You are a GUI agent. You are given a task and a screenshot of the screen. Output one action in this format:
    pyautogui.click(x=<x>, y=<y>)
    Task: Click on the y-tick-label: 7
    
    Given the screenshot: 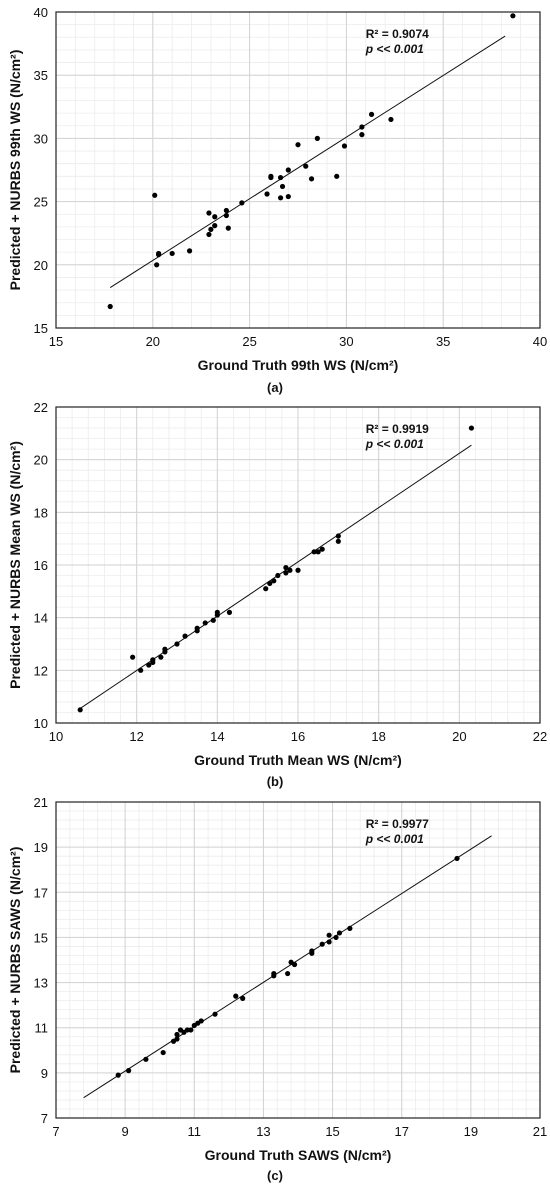 What is the action you would take?
    pyautogui.click(x=44, y=1118)
    